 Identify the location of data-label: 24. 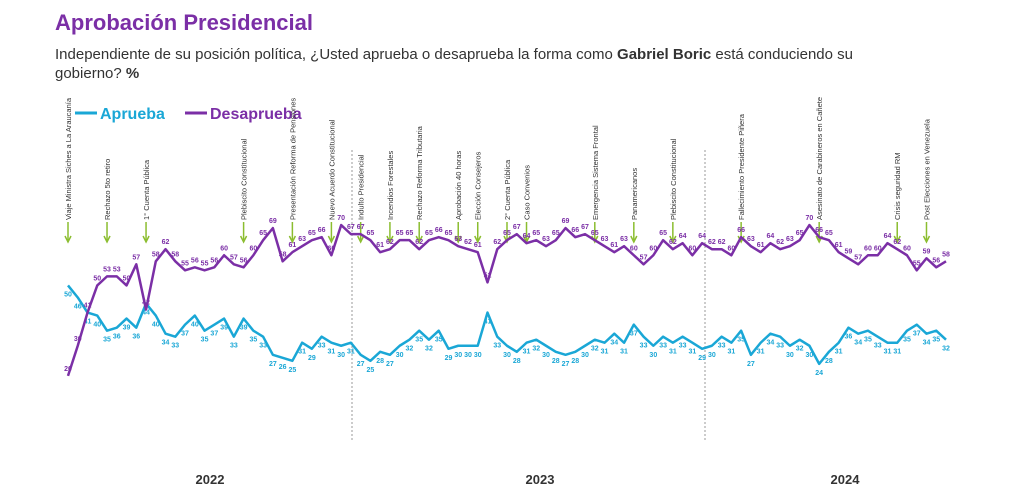
(819, 373).